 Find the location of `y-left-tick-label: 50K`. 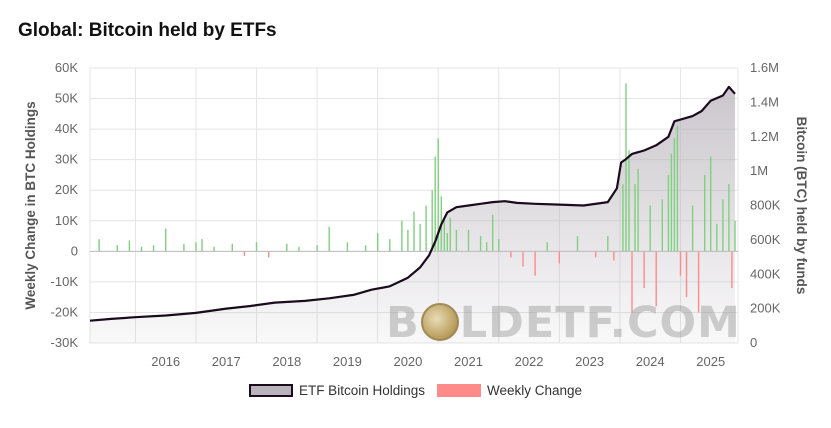

y-left-tick-label: 50K is located at coordinates (66, 98).